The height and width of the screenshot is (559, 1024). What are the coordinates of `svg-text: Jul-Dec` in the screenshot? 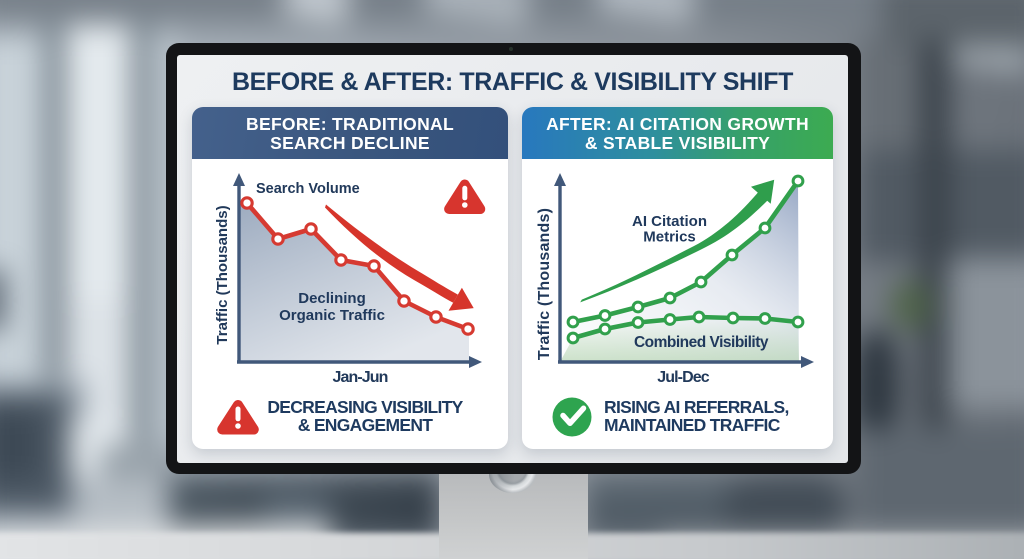 It's located at (683, 377).